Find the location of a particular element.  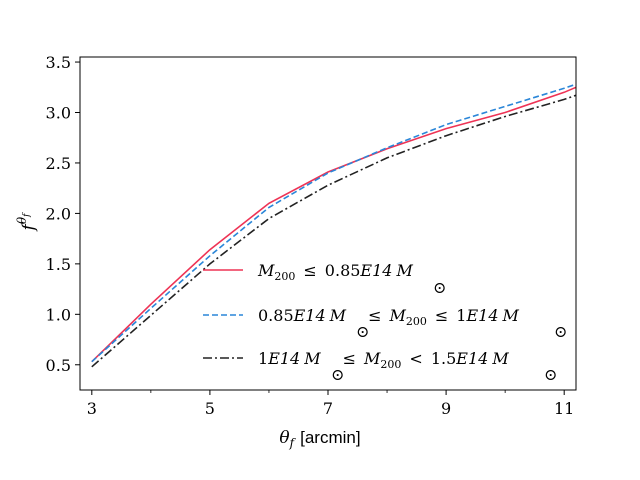

x-tick-label-3: 3 is located at coordinates (92, 408).